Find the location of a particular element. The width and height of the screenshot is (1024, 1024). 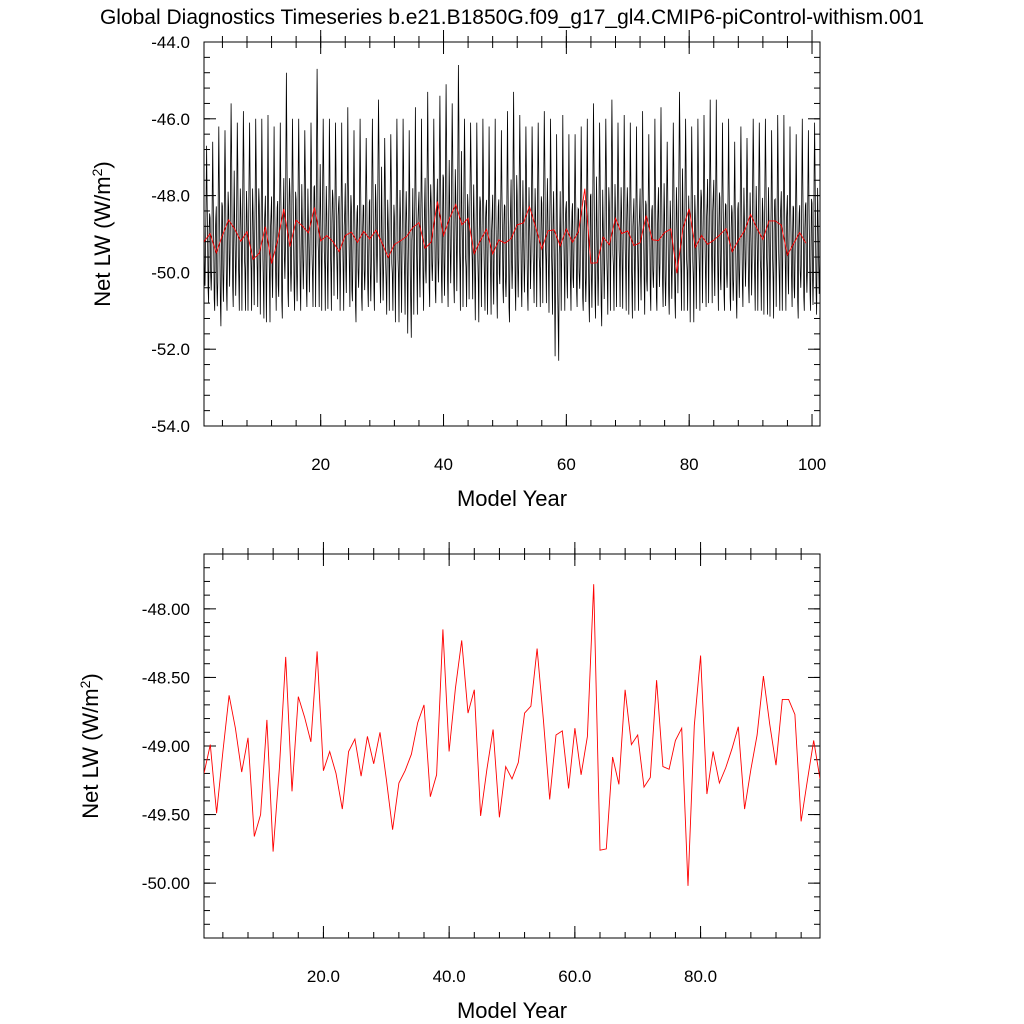

y-tick-label: -46.0 is located at coordinates (170, 119).